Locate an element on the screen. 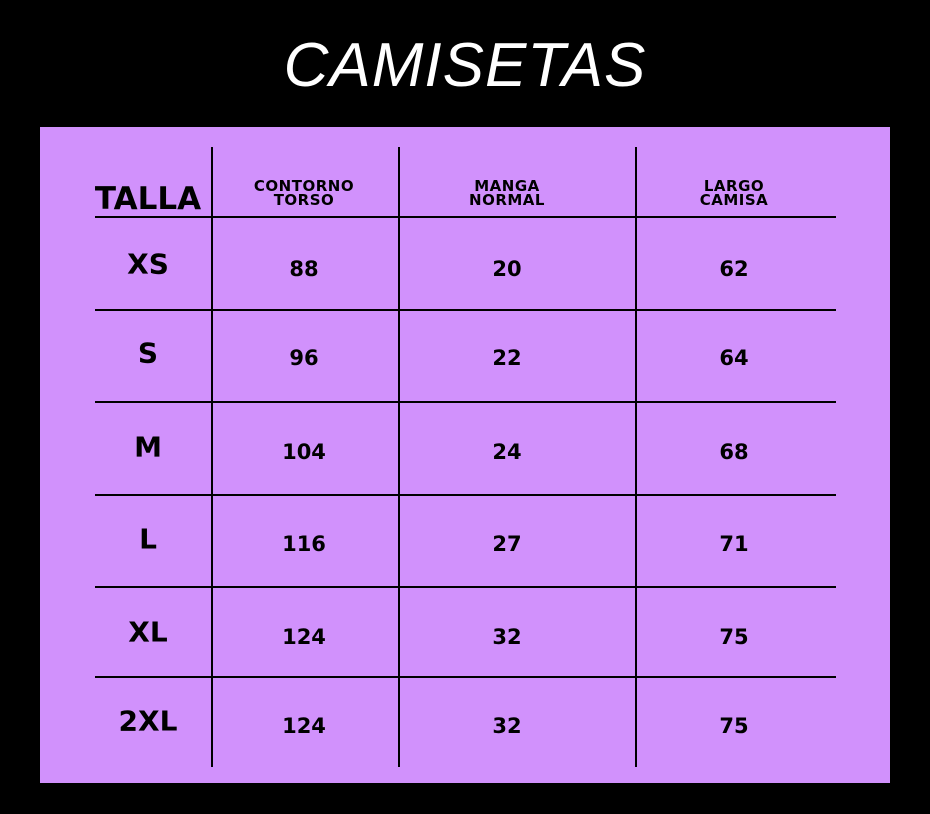 The height and width of the screenshot is (814, 930). table-cell: 24 is located at coordinates (507, 452).